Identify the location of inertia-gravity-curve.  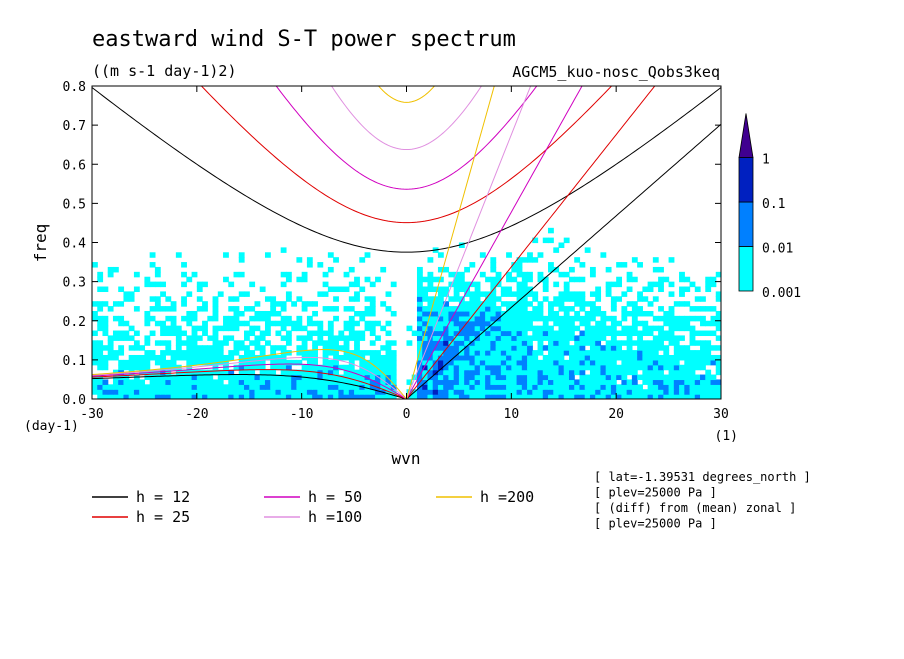
(406, 138).